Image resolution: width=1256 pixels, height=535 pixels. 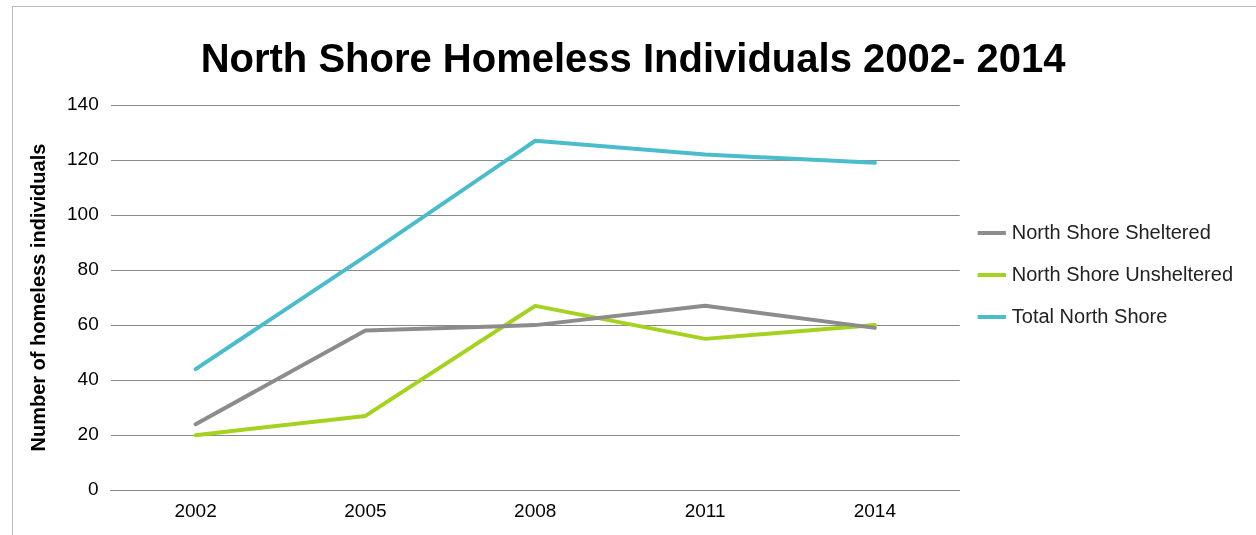 I want to click on legend-label: North Shore Sheltered, so click(x=1111, y=231).